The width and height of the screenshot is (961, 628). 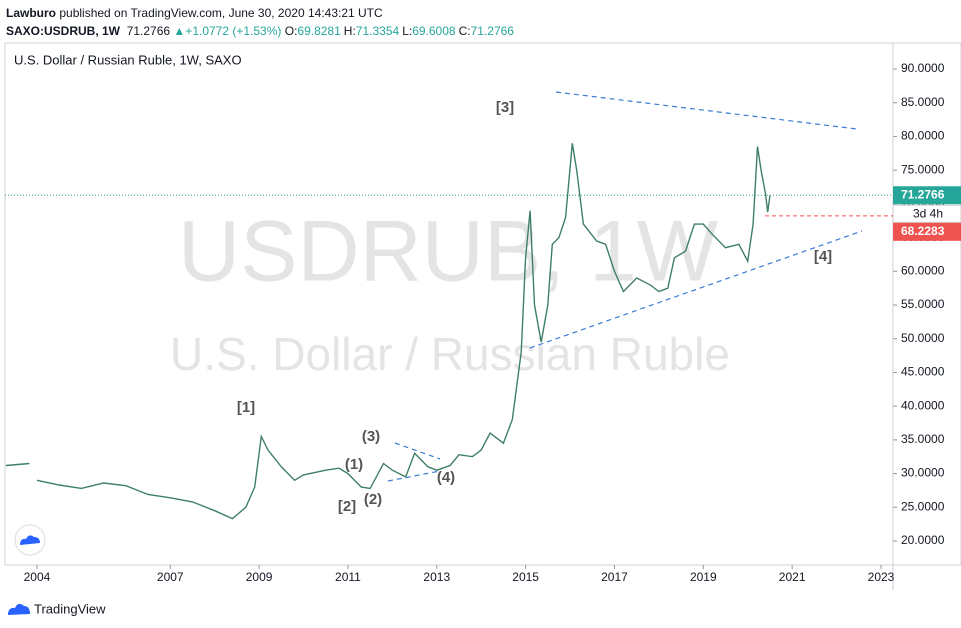 I want to click on annotation: [2], so click(x=347, y=506).